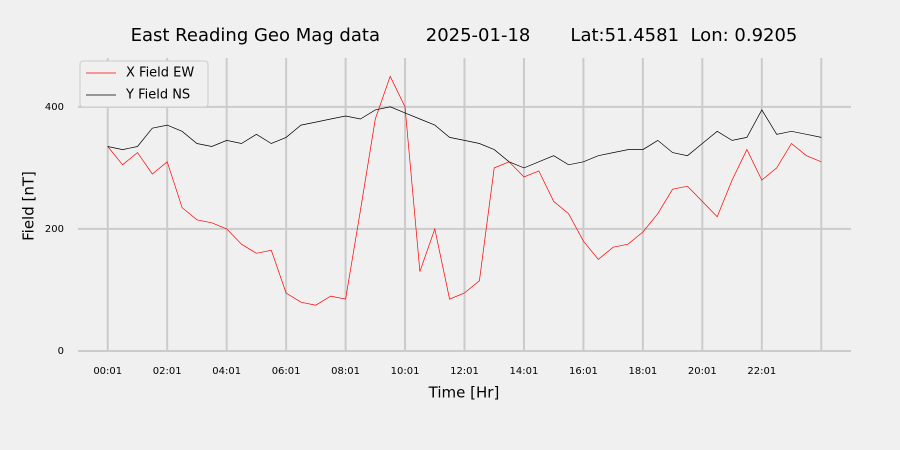 This screenshot has width=900, height=450. I want to click on x-axis-label: Time [Hr], so click(464, 393).